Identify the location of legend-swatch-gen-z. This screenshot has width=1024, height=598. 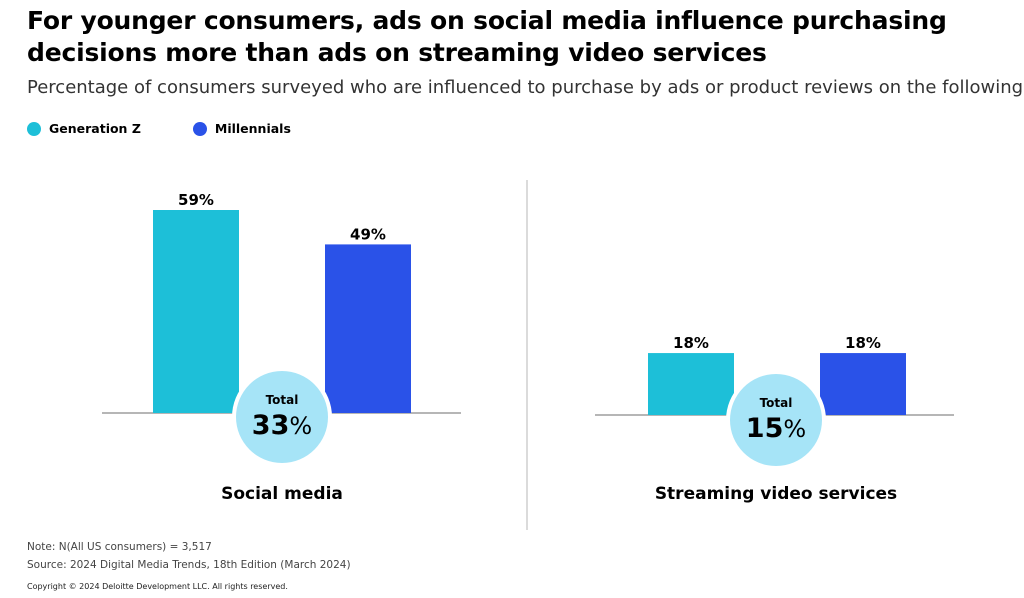
(34, 128).